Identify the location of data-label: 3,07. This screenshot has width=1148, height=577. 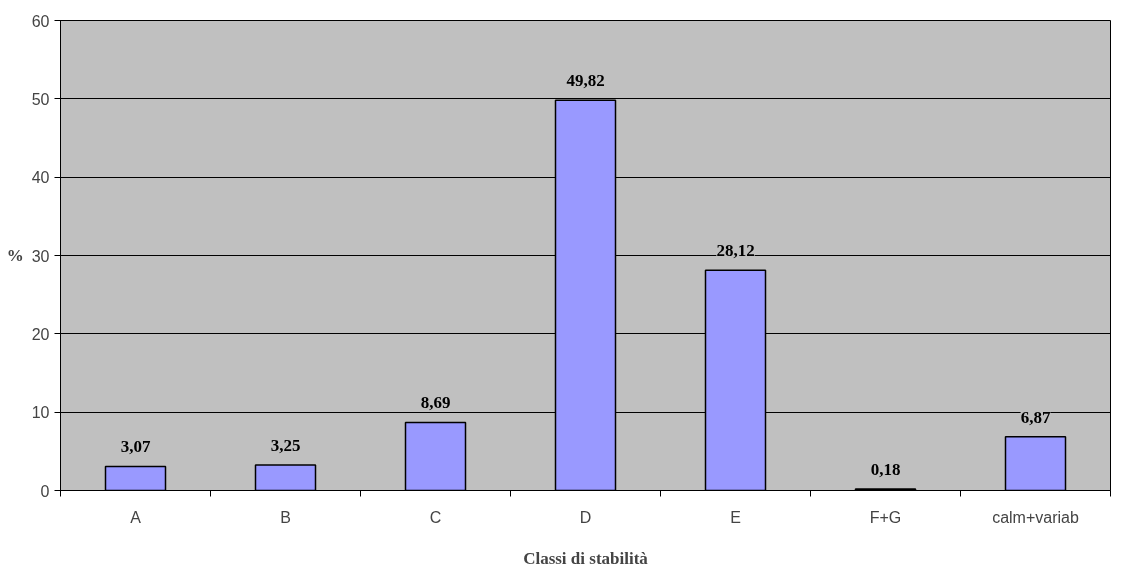
(135, 447).